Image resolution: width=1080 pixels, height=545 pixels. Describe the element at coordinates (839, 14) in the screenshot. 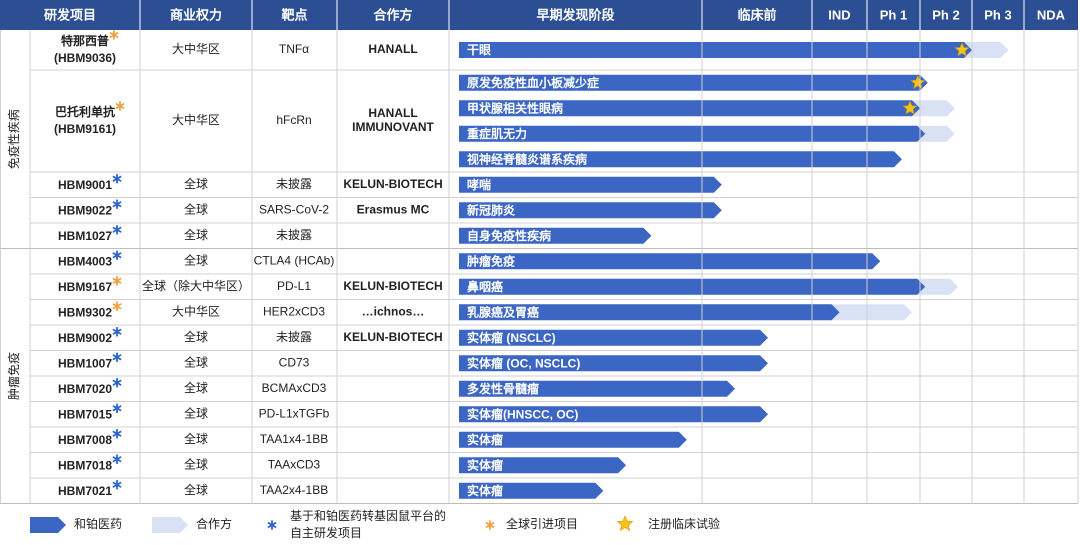

I see `header-cell: IND` at that location.